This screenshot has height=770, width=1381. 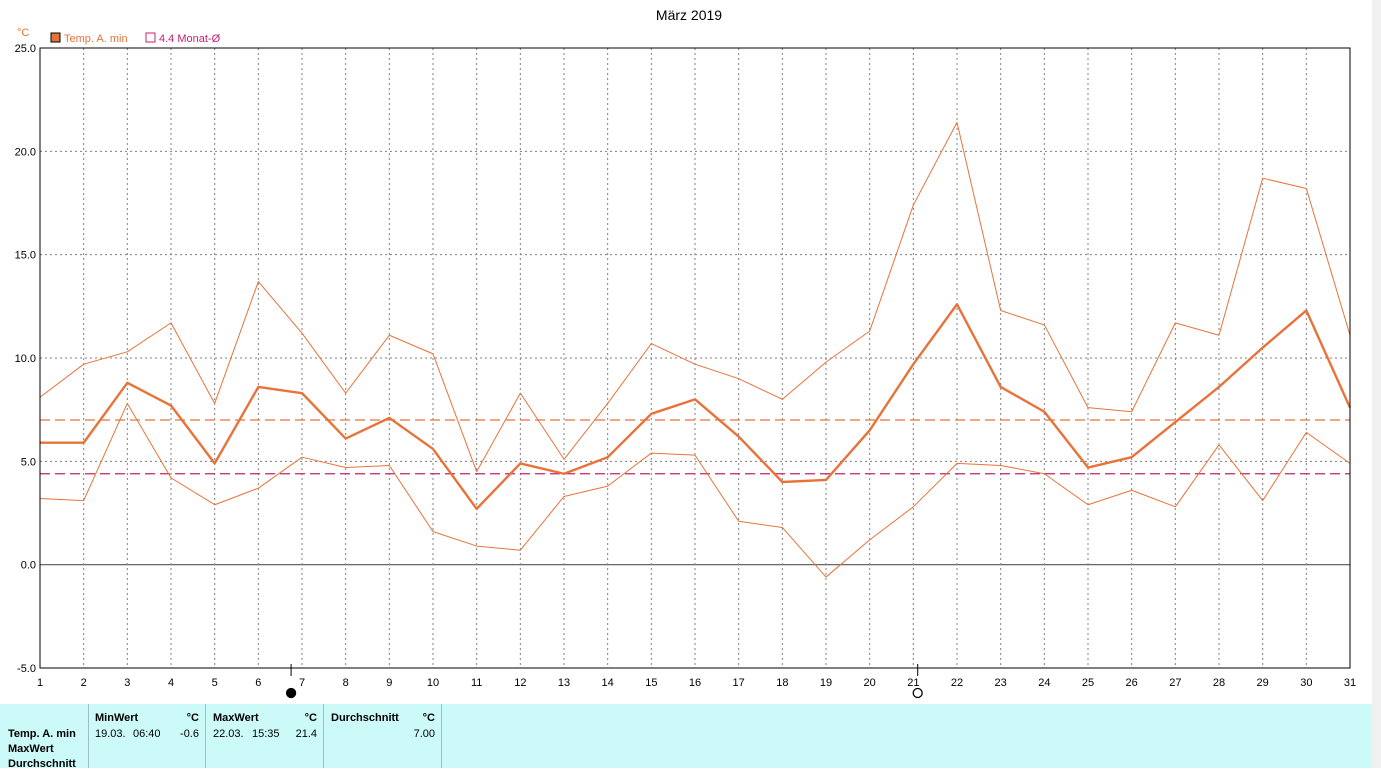 I want to click on stats-max-time: 15:35, so click(x=266, y=734).